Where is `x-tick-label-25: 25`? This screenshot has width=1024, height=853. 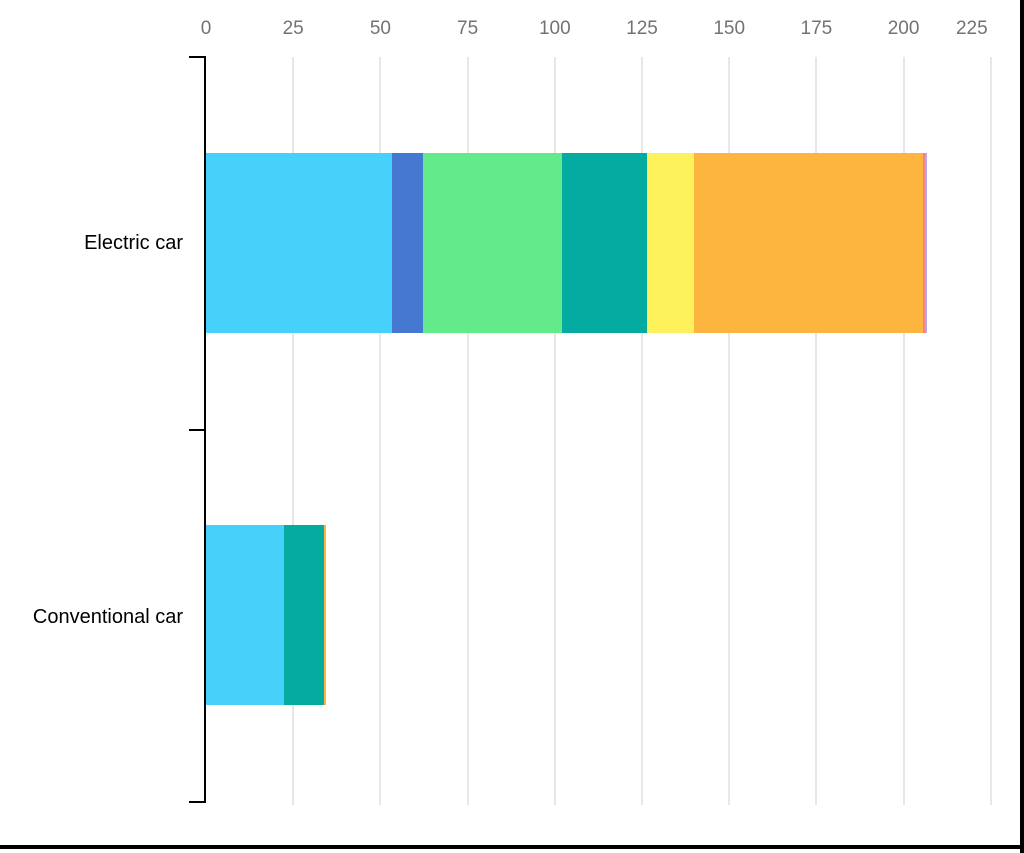
x-tick-label-25: 25 is located at coordinates (293, 28).